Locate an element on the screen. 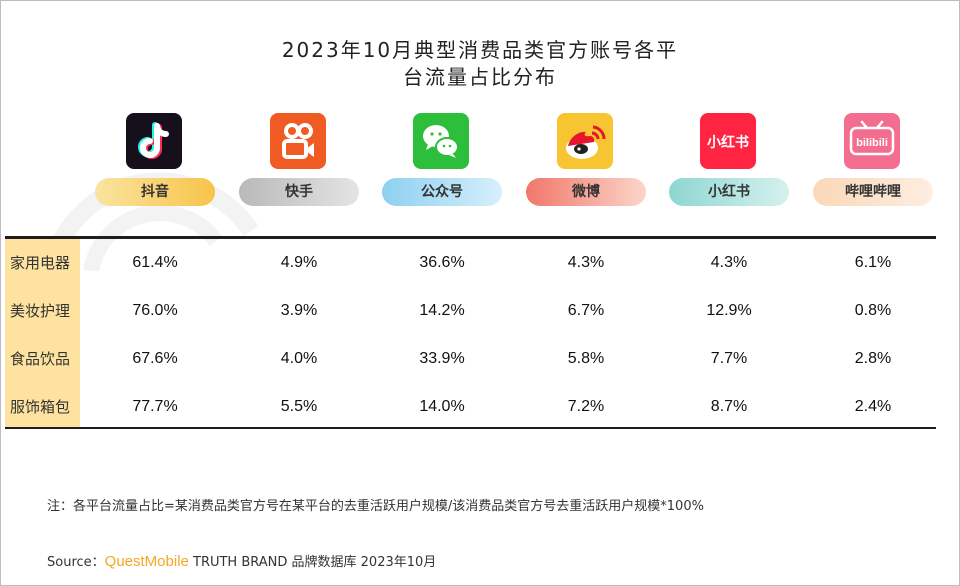  table-cell: 77.7% is located at coordinates (155, 406).